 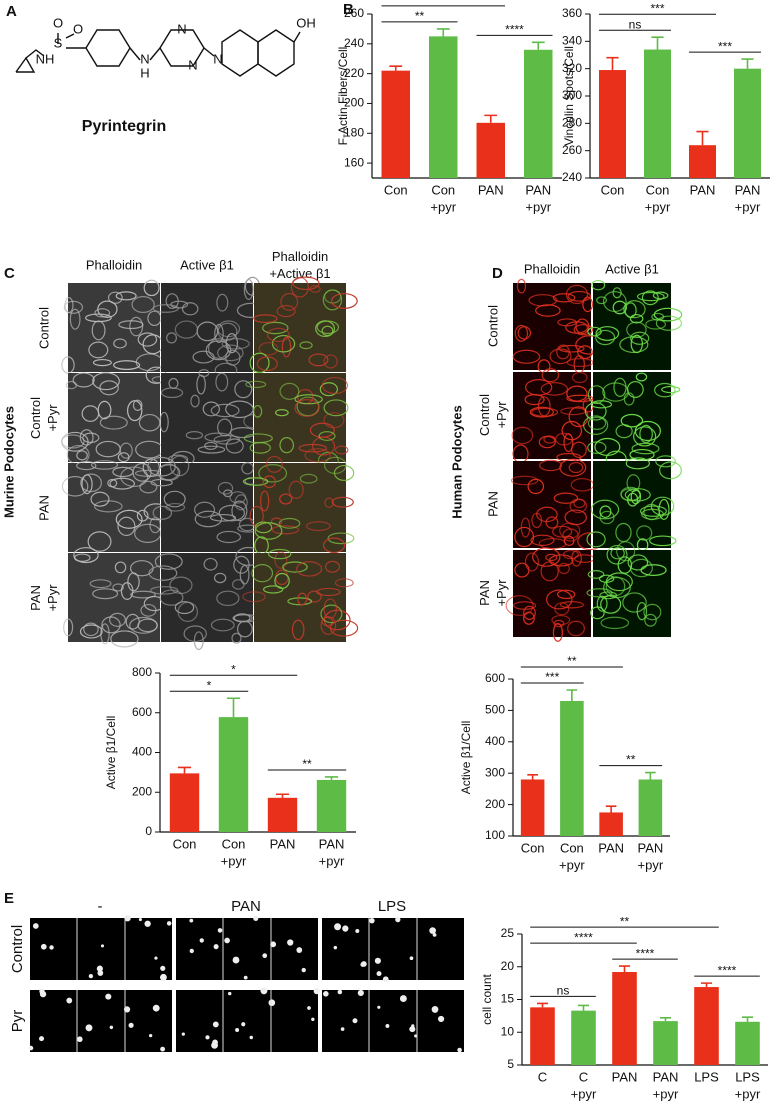 What do you see at coordinates (572, 41) in the screenshot?
I see `y-tick-label: 340` at bounding box center [572, 41].